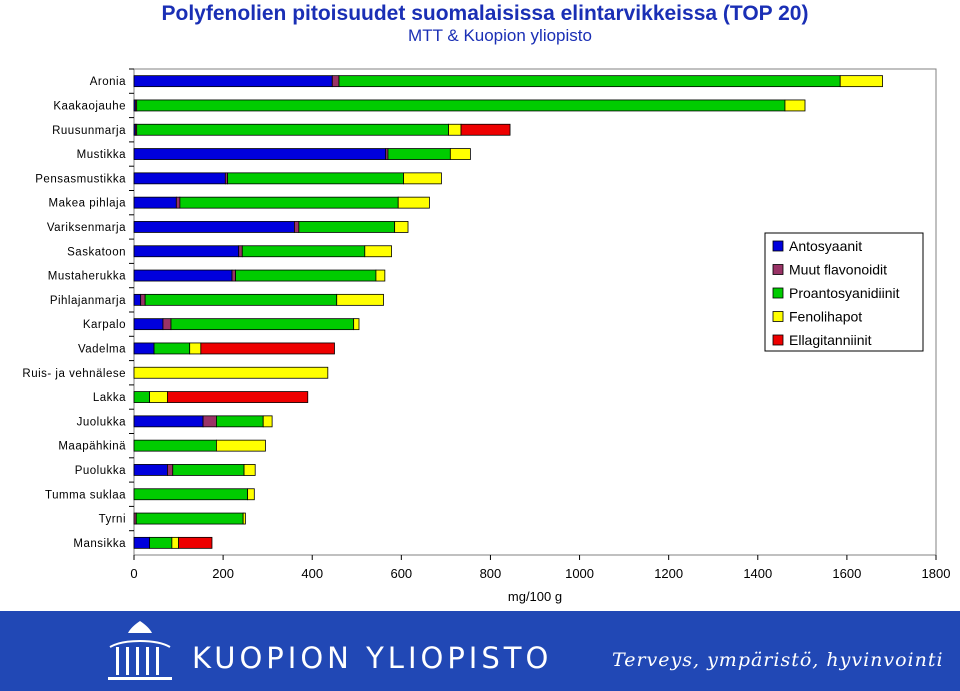 This screenshot has height=691, width=960. Describe the element at coordinates (140, 650) in the screenshot. I see `university-building-icon` at that location.